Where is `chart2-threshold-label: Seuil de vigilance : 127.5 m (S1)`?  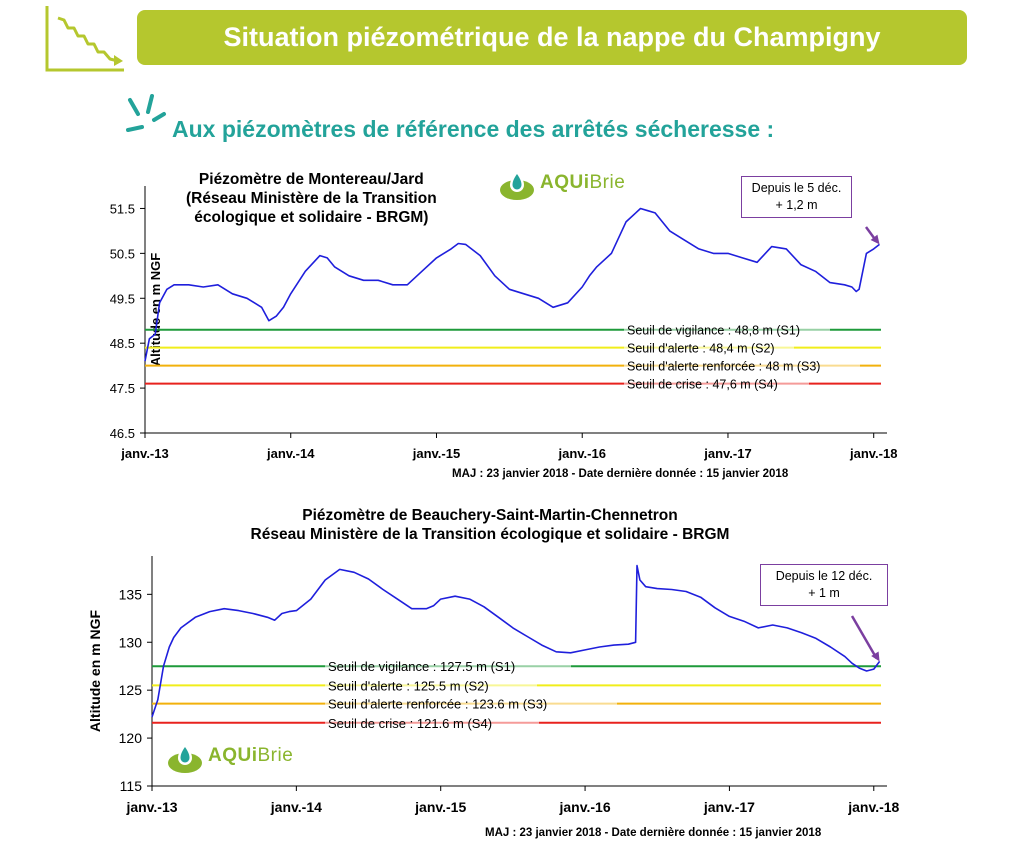
chart2-threshold-label: Seuil de vigilance : 127.5 m (S1) is located at coordinates (421, 666).